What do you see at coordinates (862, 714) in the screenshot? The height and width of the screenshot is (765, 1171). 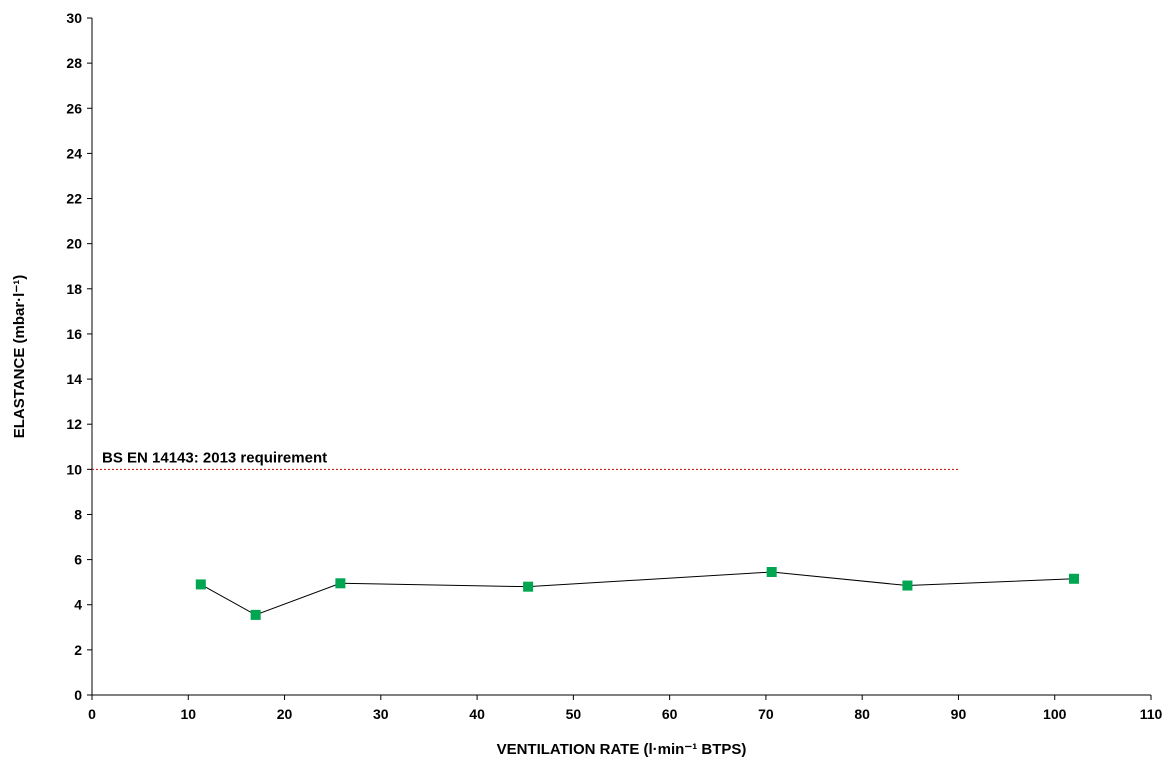 I see `x-tick-label: 80` at bounding box center [862, 714].